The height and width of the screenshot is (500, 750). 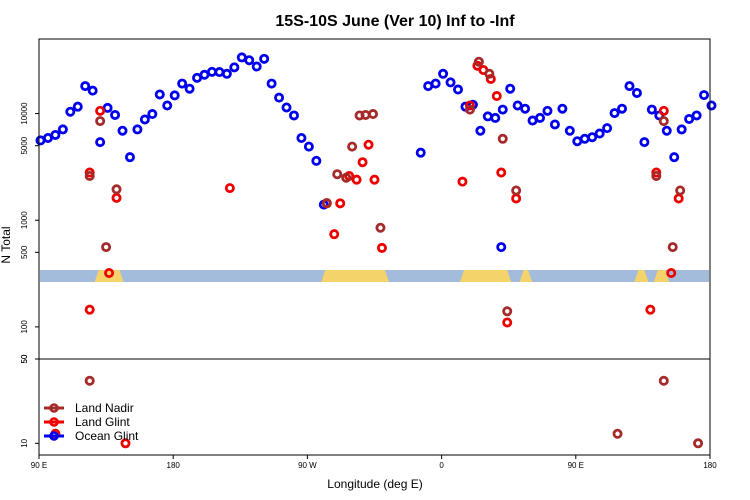 What do you see at coordinates (24, 252) in the screenshot?
I see `upper-ytick-label-1: 500` at bounding box center [24, 252].